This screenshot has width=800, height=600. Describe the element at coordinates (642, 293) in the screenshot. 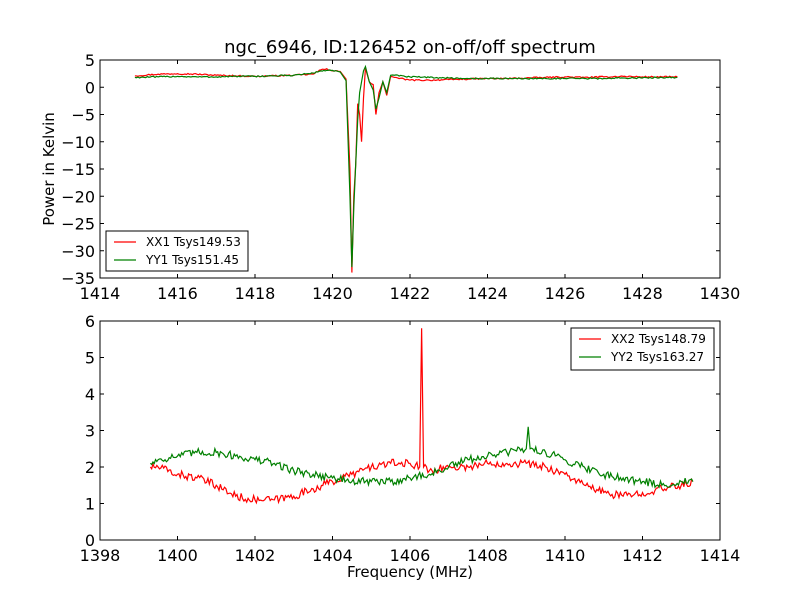

I see `chart-top-xtick-label: 1428` at that location.